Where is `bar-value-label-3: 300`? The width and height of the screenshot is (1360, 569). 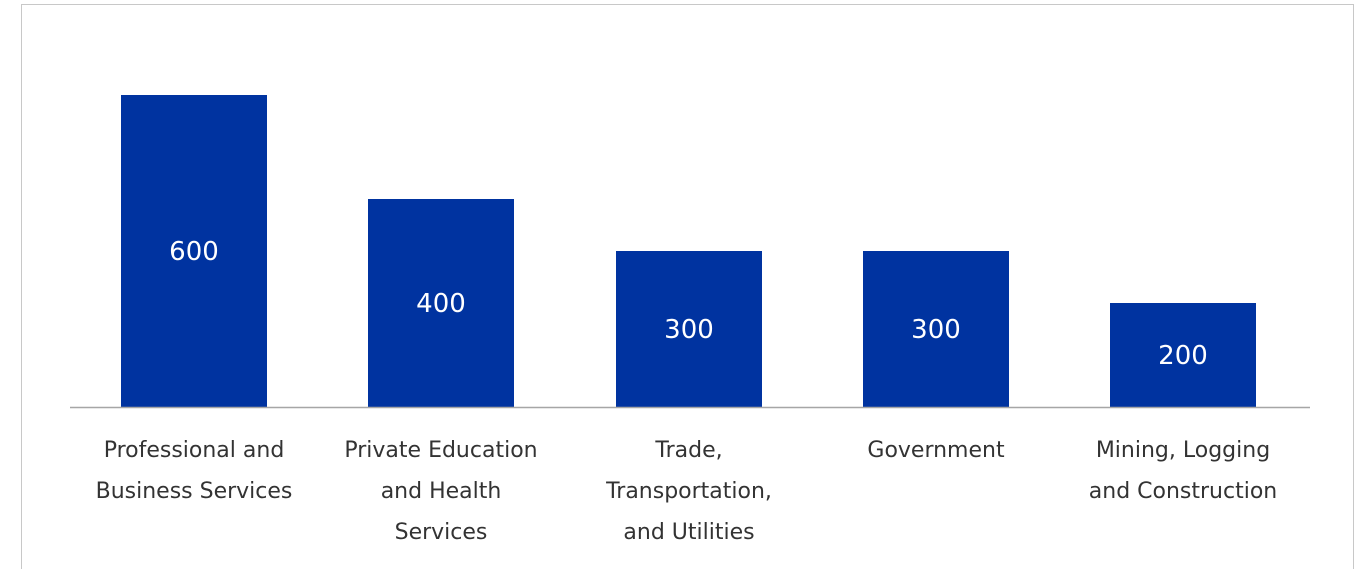 bar-value-label-3: 300 is located at coordinates (689, 330).